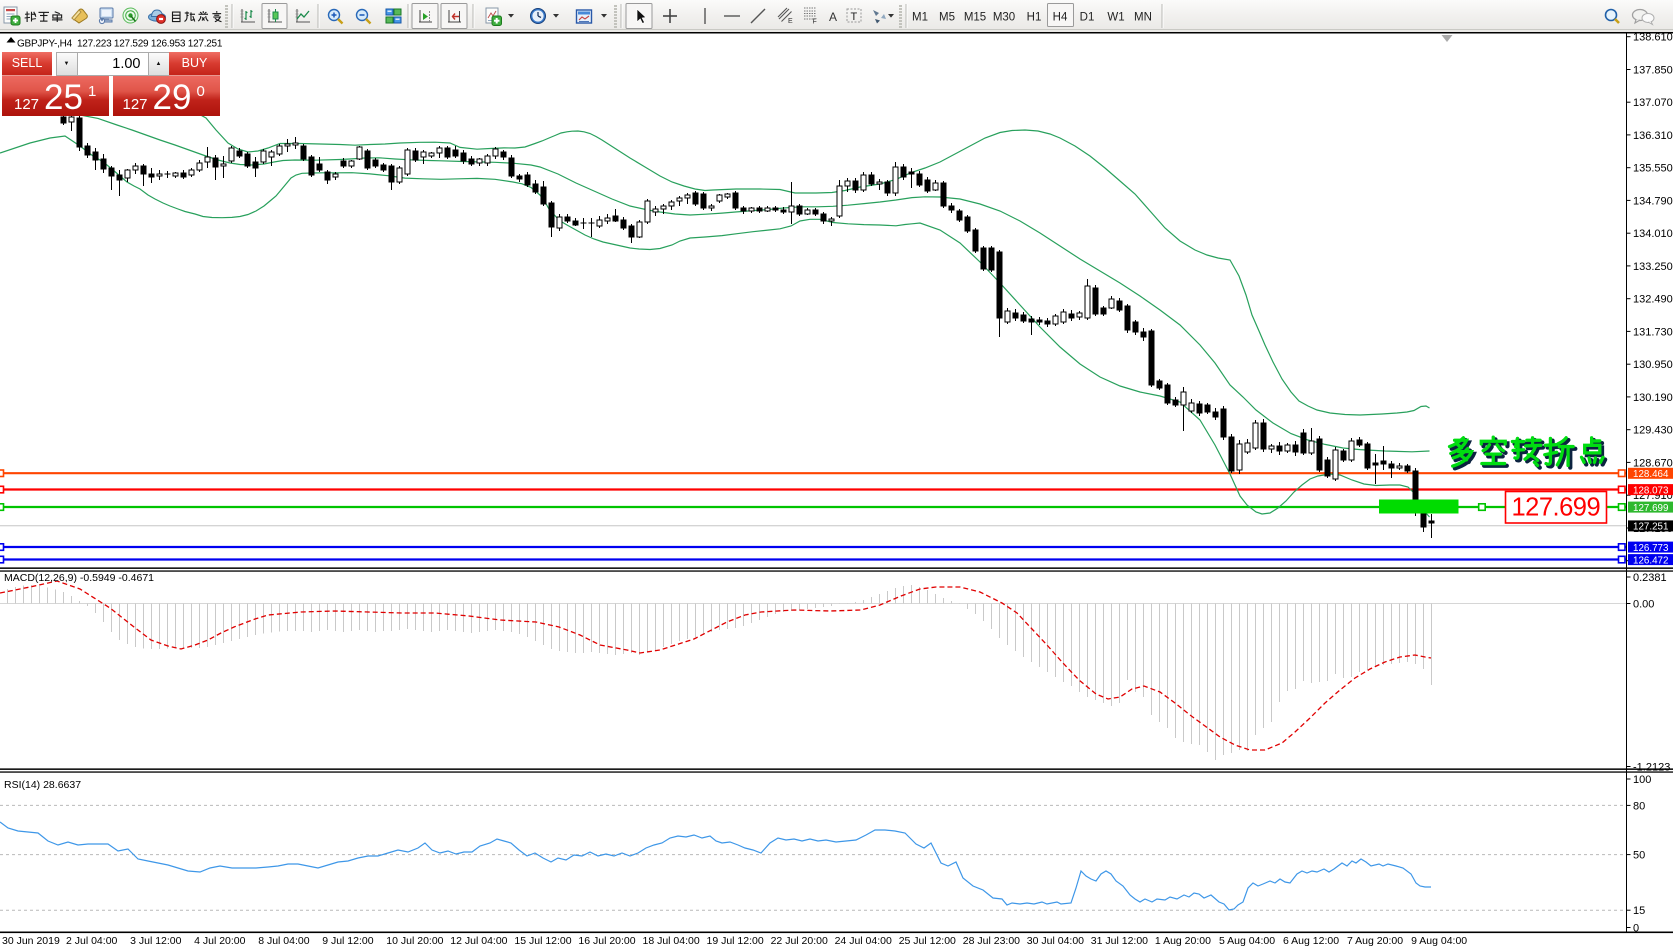 This screenshot has height=947, width=1673. I want to click on svg-text: MN, so click(1143, 18).